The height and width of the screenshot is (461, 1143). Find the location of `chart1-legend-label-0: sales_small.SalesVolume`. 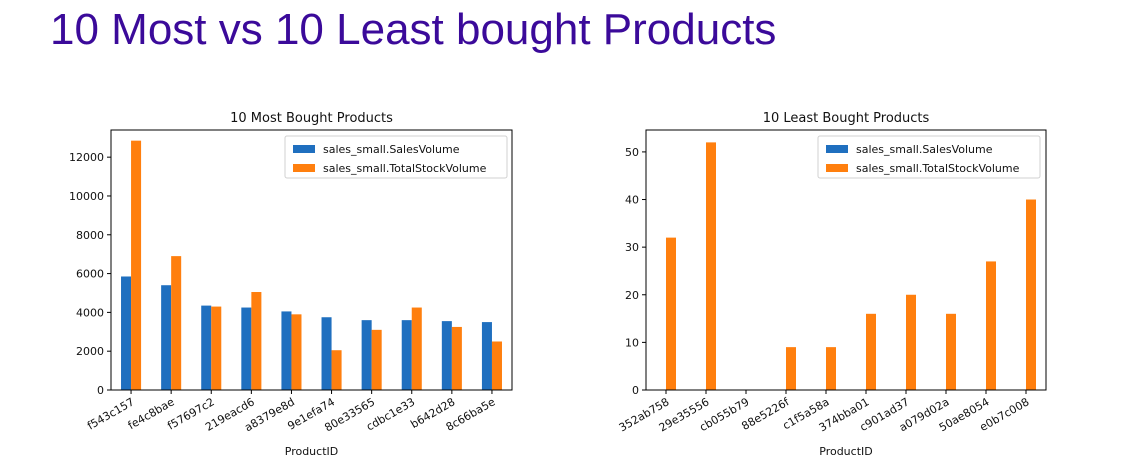

chart1-legend-label-0: sales_small.SalesVolume is located at coordinates (391, 149).